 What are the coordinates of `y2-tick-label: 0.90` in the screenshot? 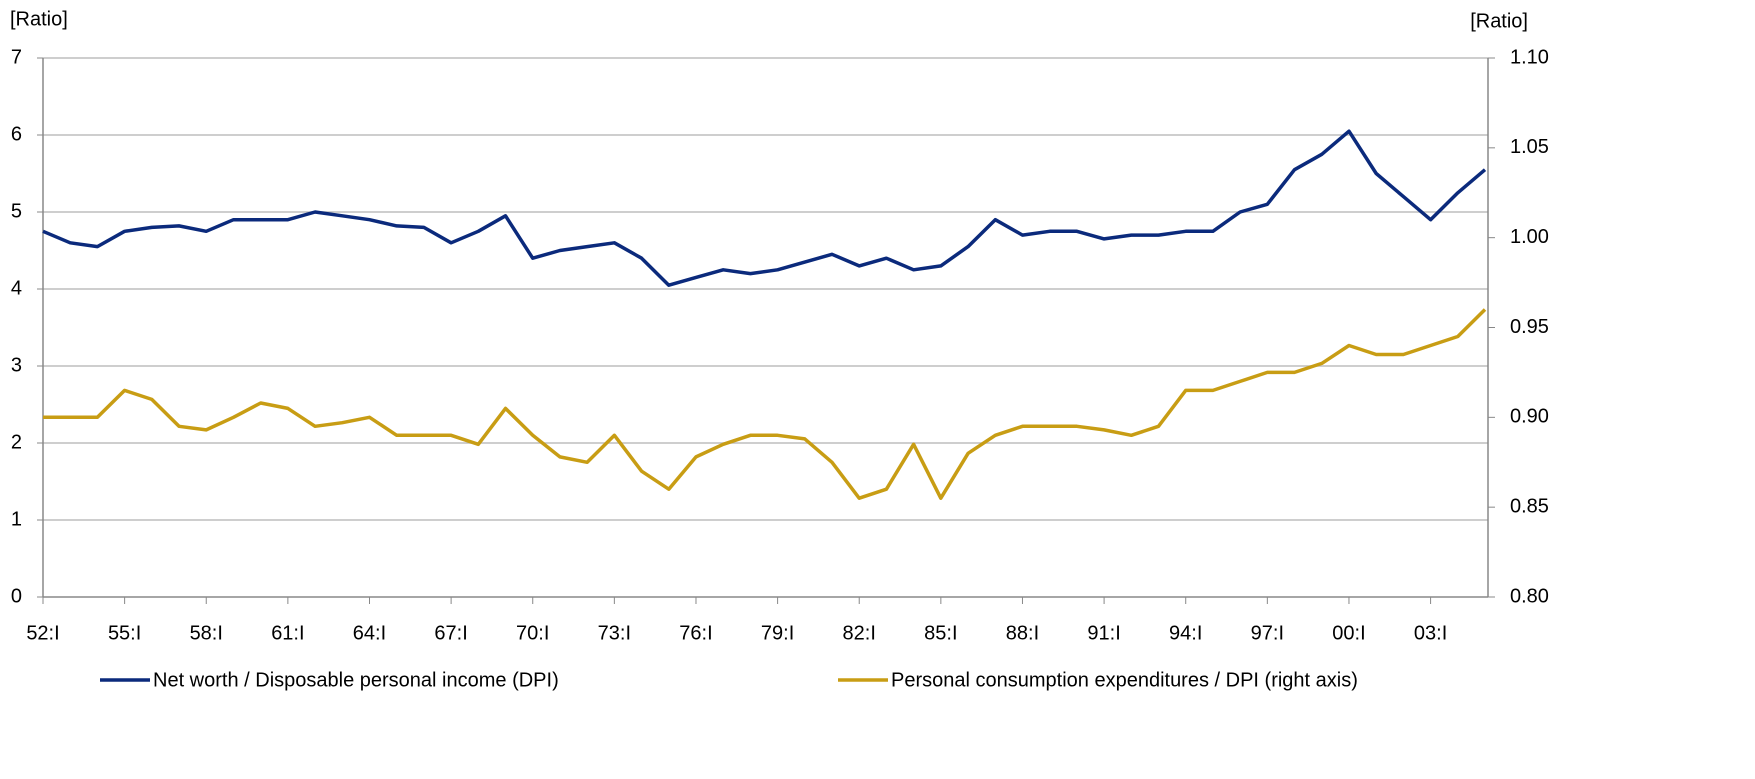 It's located at (1529, 417).